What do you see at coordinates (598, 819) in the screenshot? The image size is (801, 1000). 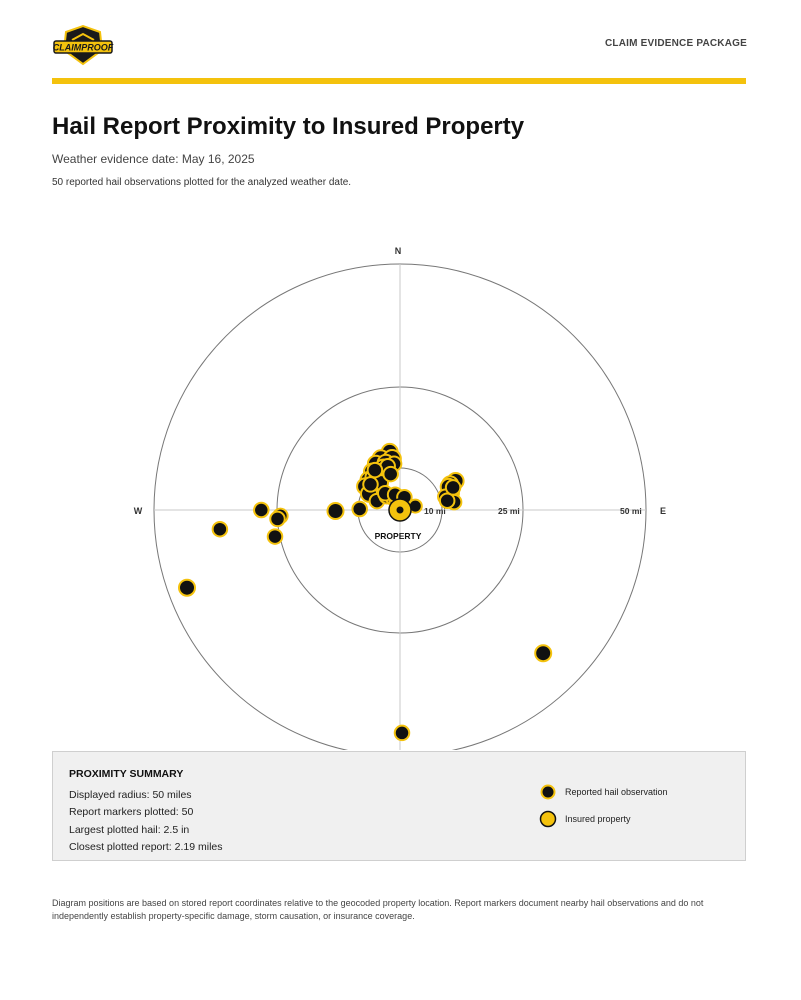 I see `legend-label: Insured property` at bounding box center [598, 819].